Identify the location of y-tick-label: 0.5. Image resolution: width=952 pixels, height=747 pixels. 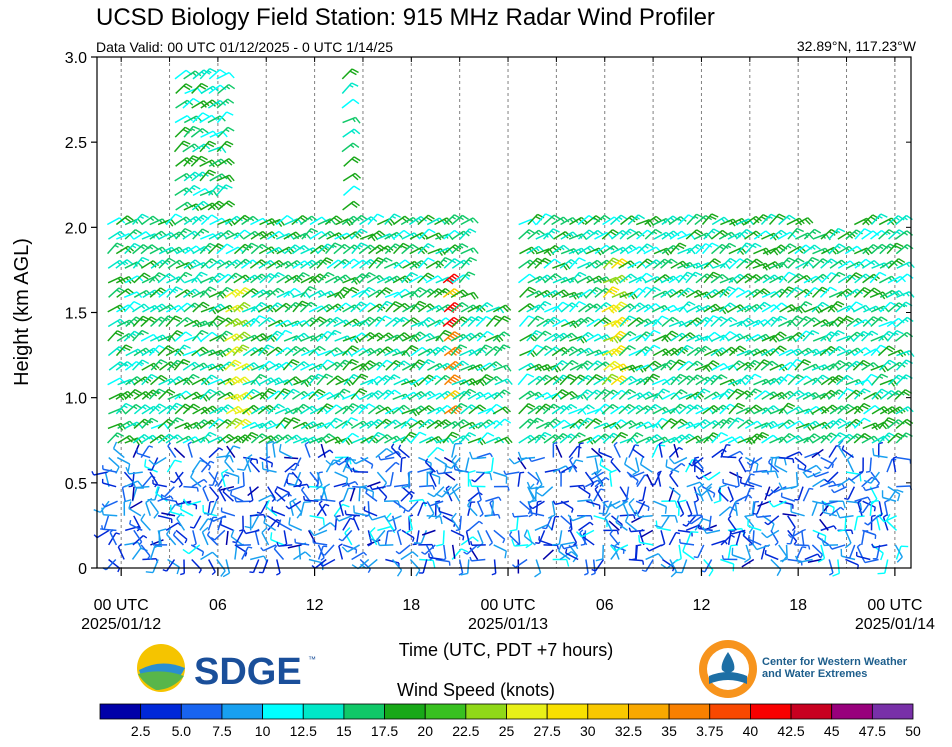
(76, 484).